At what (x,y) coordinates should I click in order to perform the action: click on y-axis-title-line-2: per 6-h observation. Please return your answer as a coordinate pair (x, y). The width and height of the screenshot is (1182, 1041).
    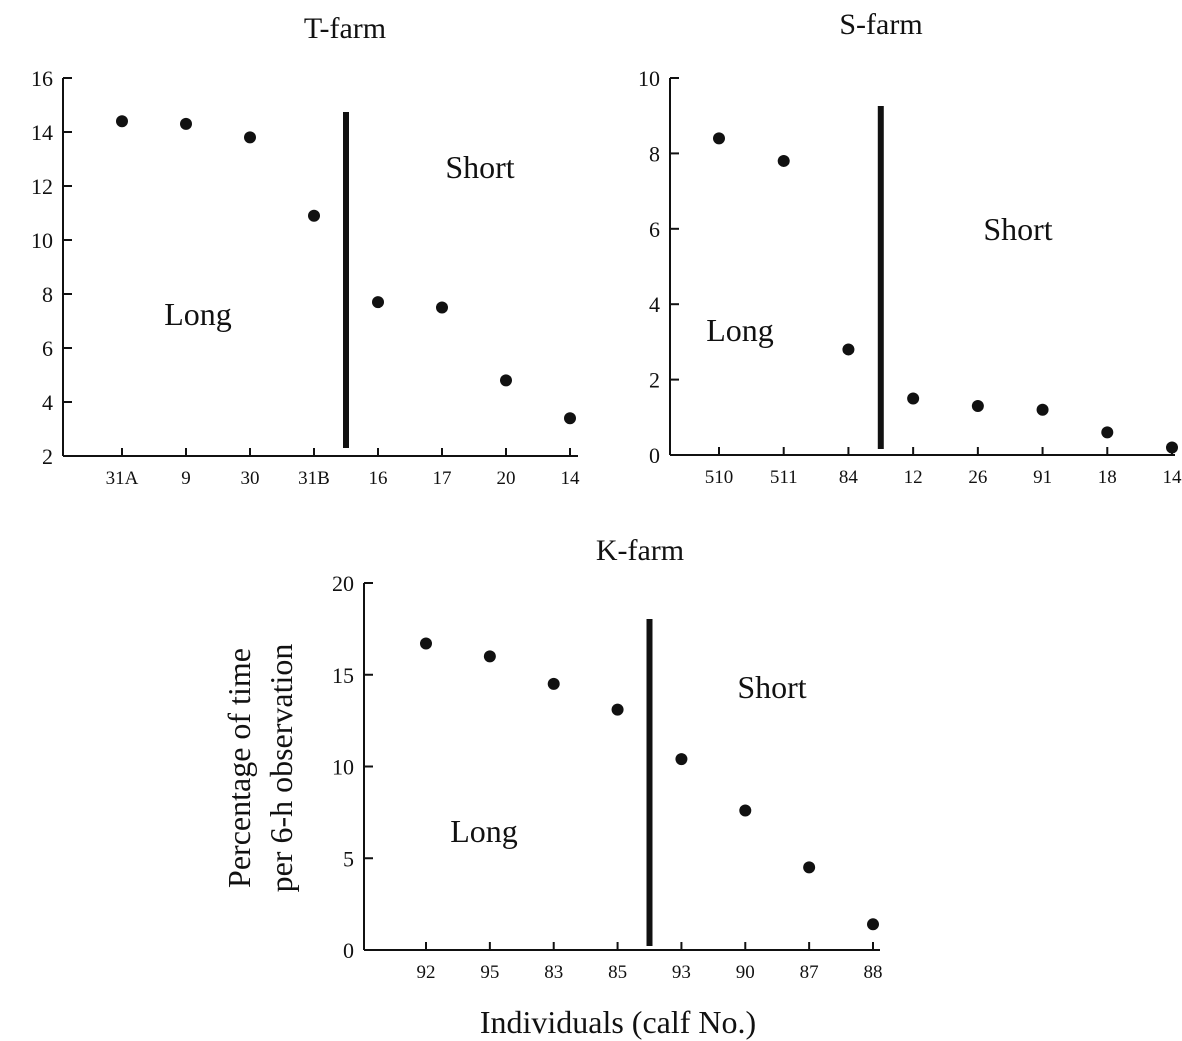
    Looking at the image, I should click on (281, 768).